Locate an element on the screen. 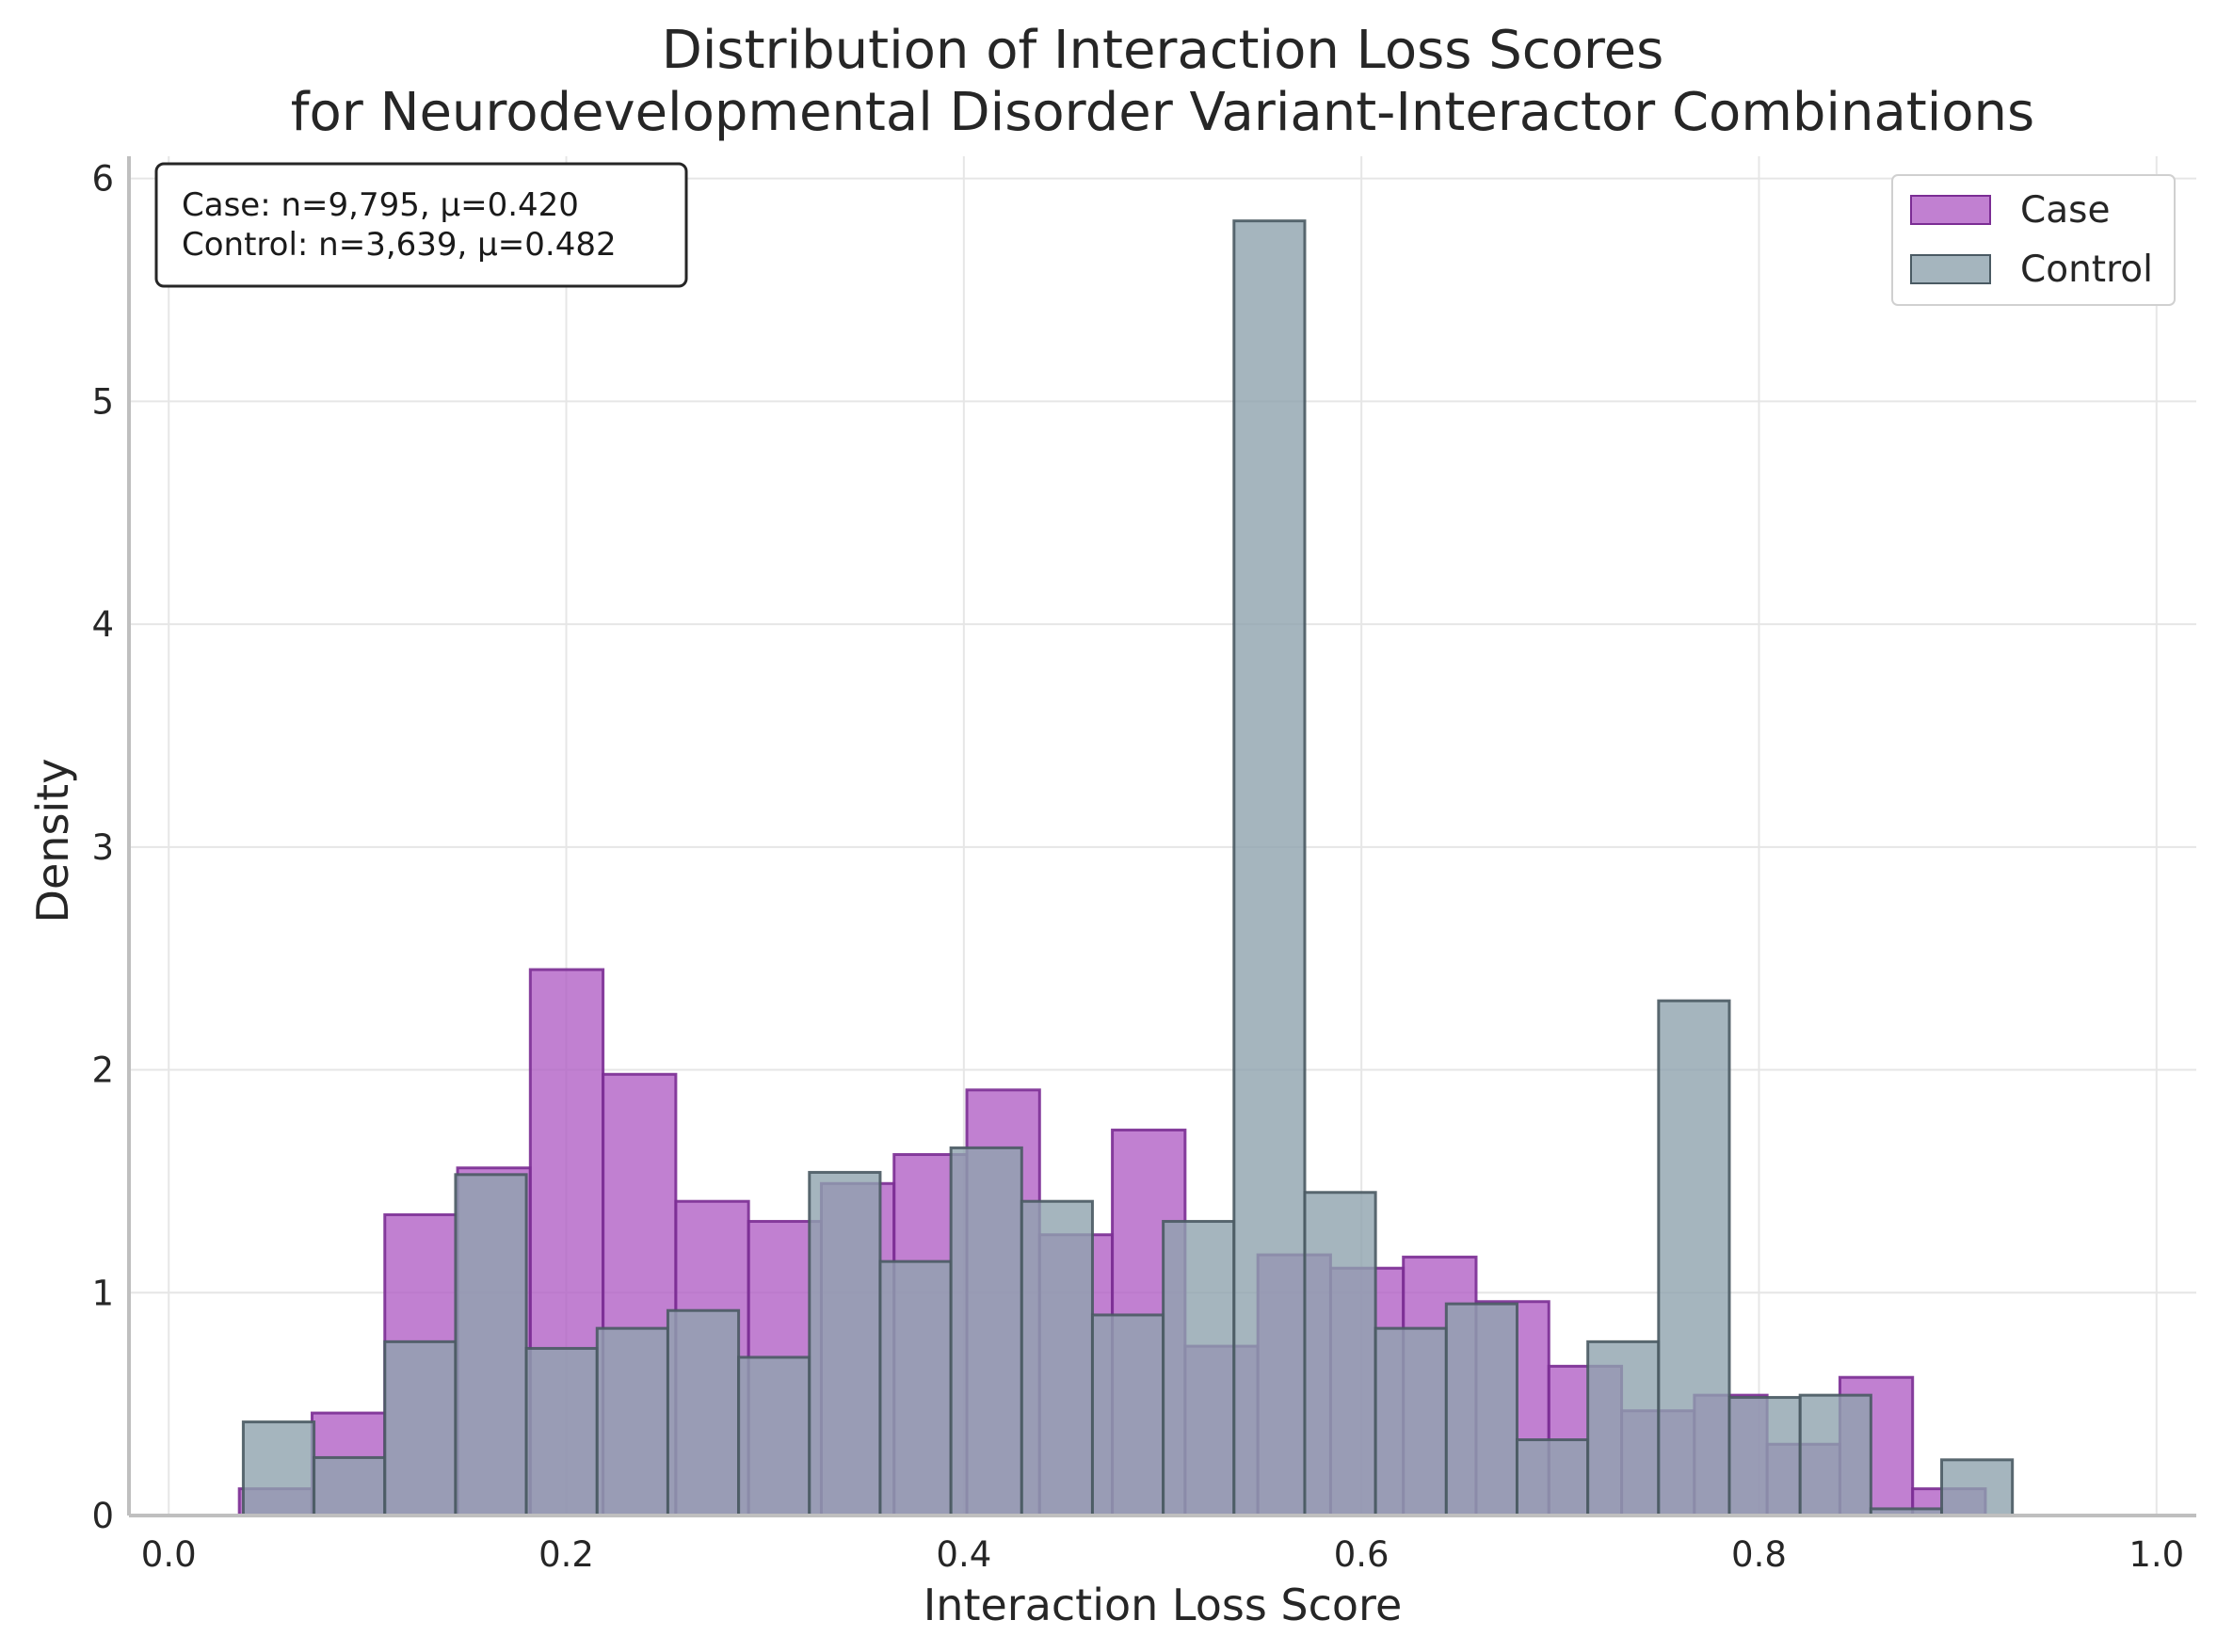 The height and width of the screenshot is (1652, 2217). x-tick-label-4: 0.8 is located at coordinates (1759, 1554).